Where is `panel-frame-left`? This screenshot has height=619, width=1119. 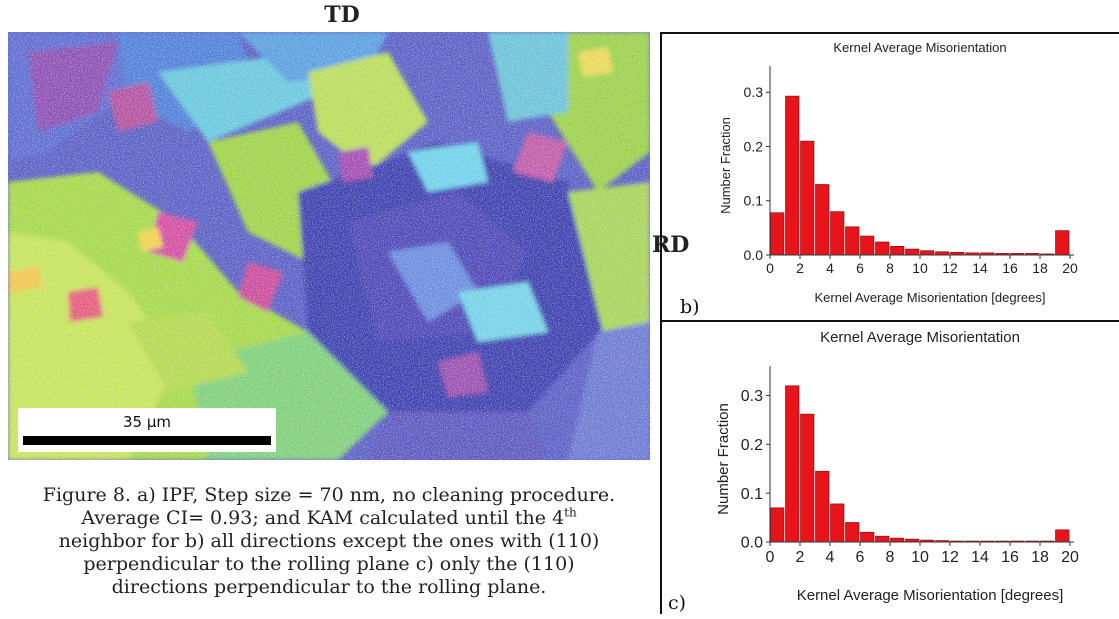
panel-frame-left is located at coordinates (661, 323).